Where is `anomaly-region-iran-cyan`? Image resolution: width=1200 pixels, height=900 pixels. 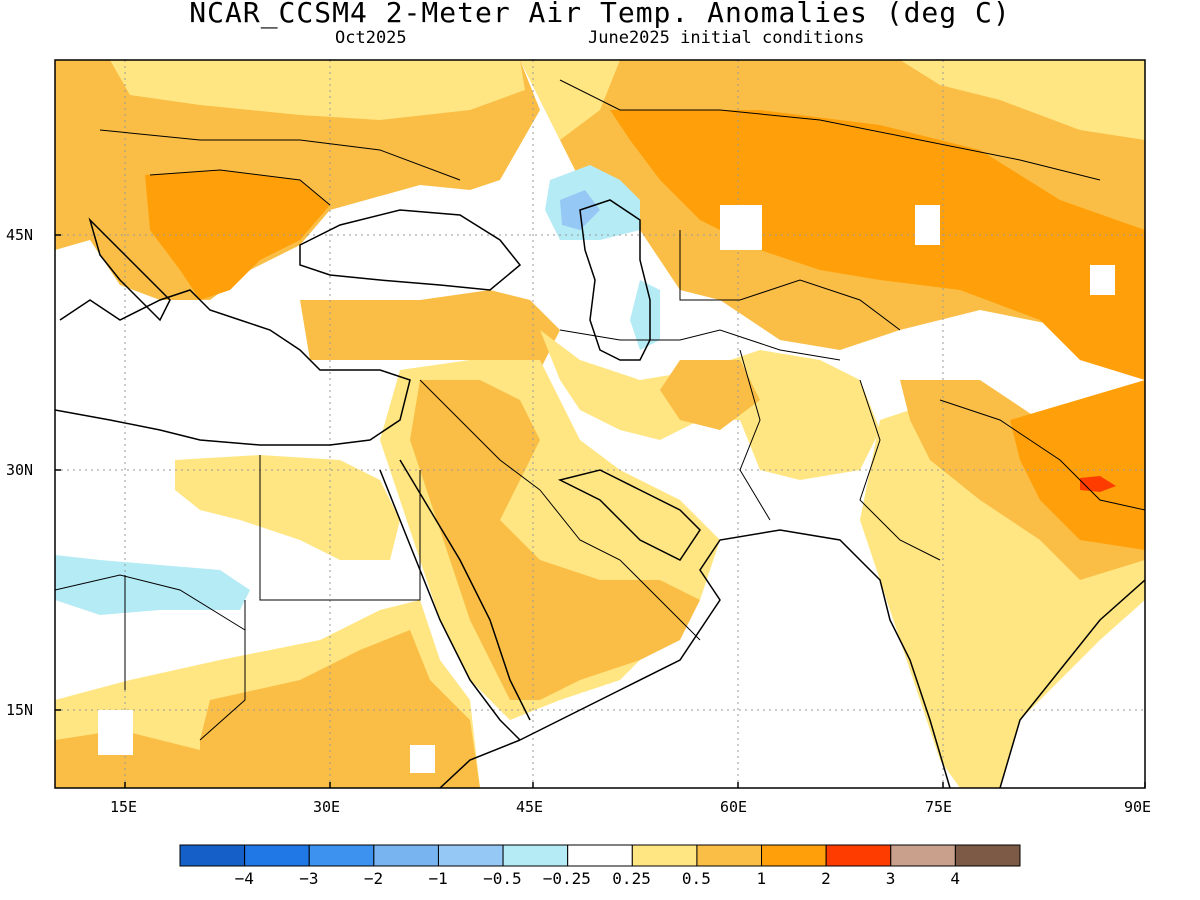 anomaly-region-iran-cyan is located at coordinates (645, 315).